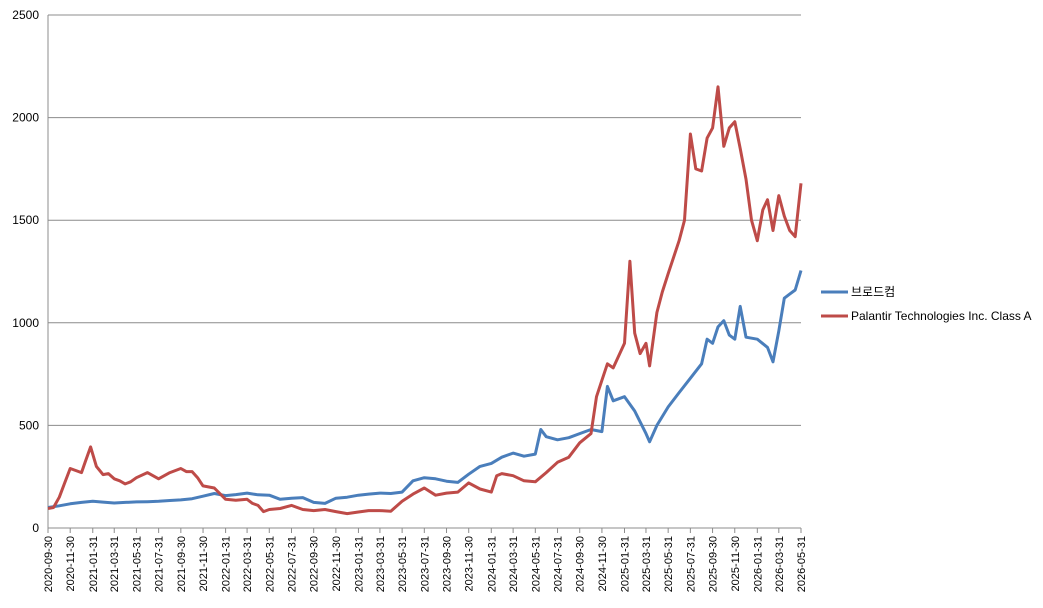  I want to click on x-tick-label: 2025-05-31, so click(669, 564).